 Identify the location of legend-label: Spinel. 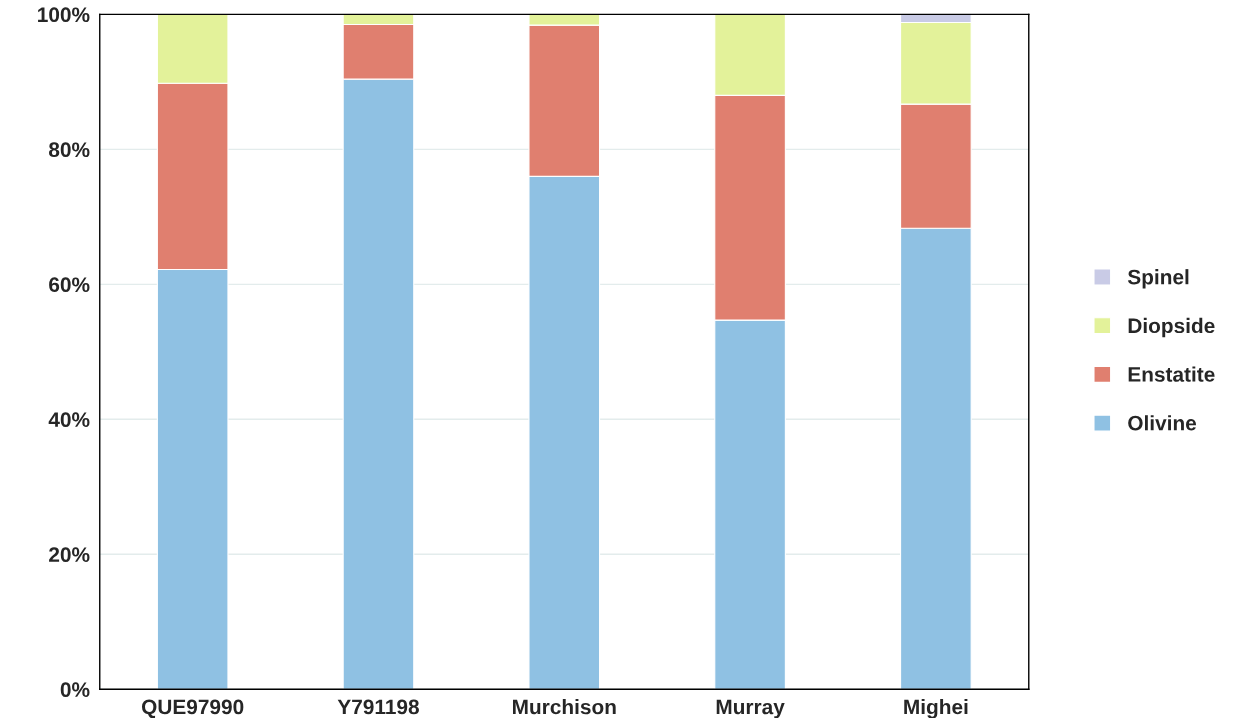
(1158, 279).